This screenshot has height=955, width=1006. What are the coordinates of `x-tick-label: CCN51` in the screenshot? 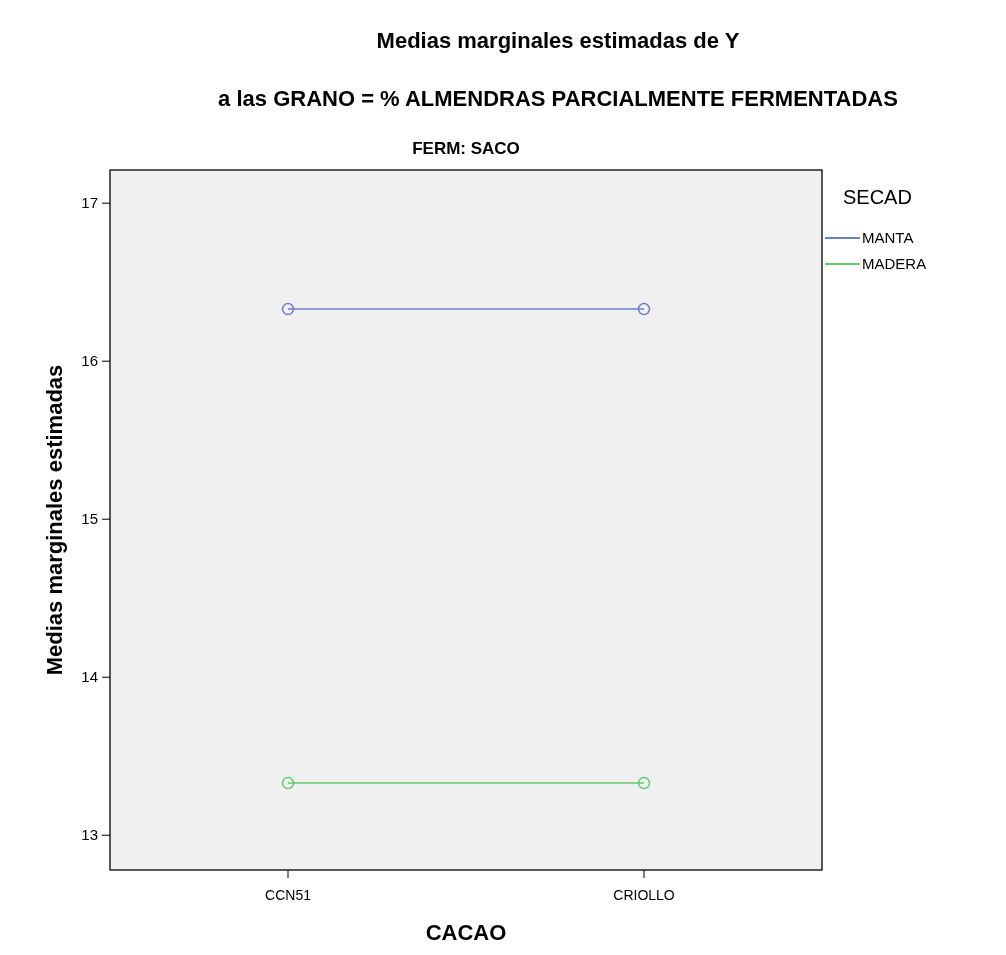 It's located at (288, 895).